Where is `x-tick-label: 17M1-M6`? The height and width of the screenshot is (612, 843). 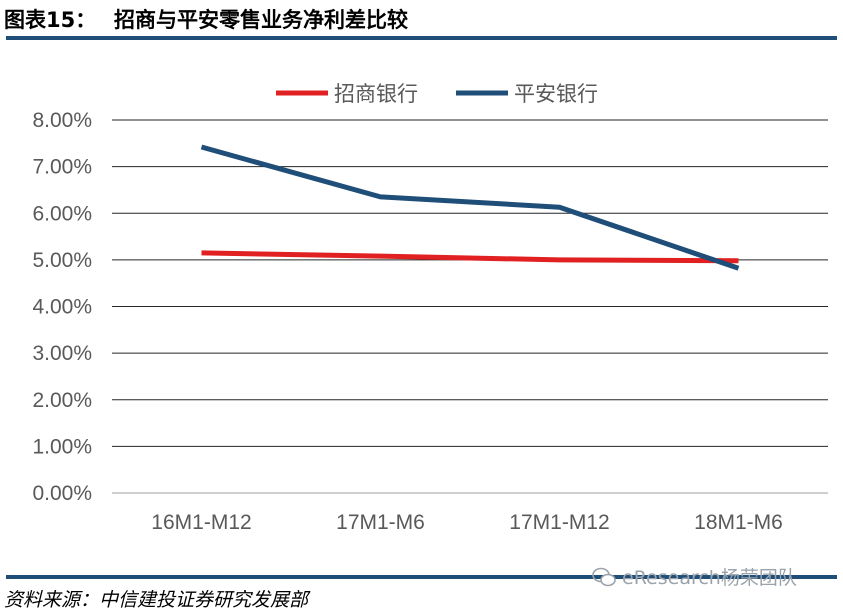
x-tick-label: 17M1-M6 is located at coordinates (380, 522).